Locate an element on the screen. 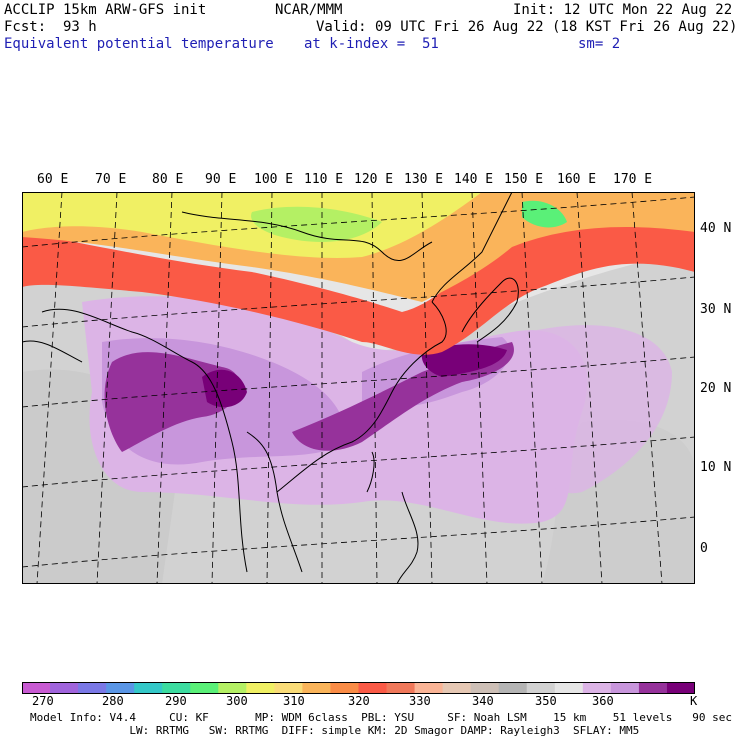 Image resolution: width=740 pixels, height=740 pixels. init-time: Init: 12 UTC Mon 22 Aug 22 is located at coordinates (623, 10).